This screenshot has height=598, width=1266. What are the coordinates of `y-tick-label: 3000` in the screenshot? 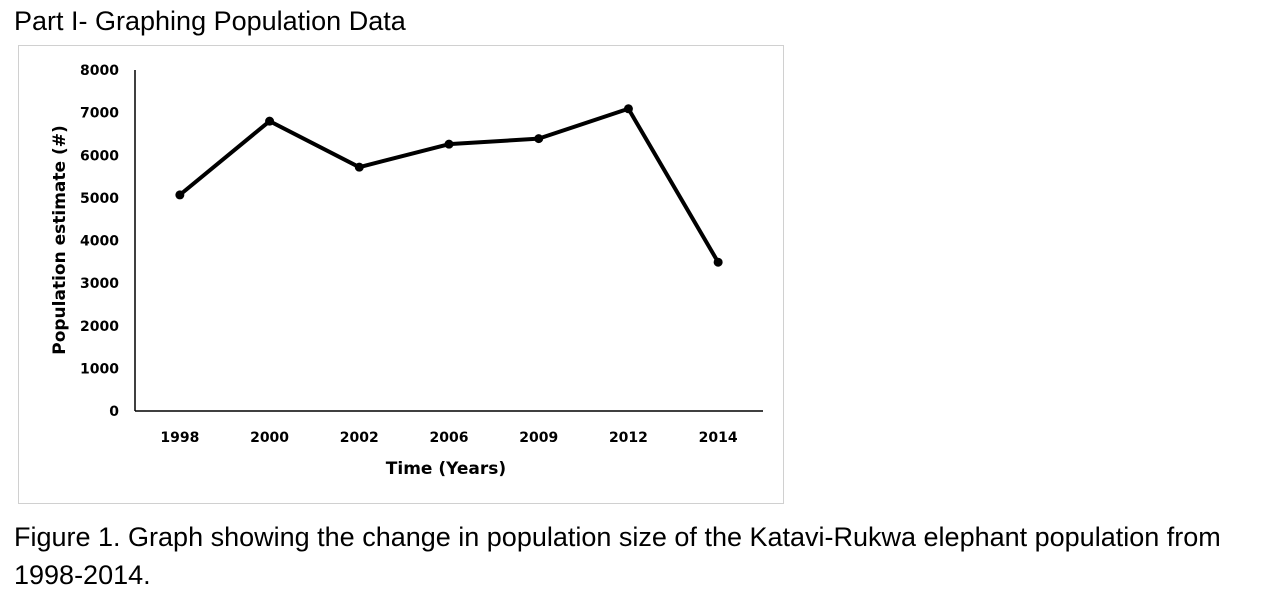 It's located at (99, 284).